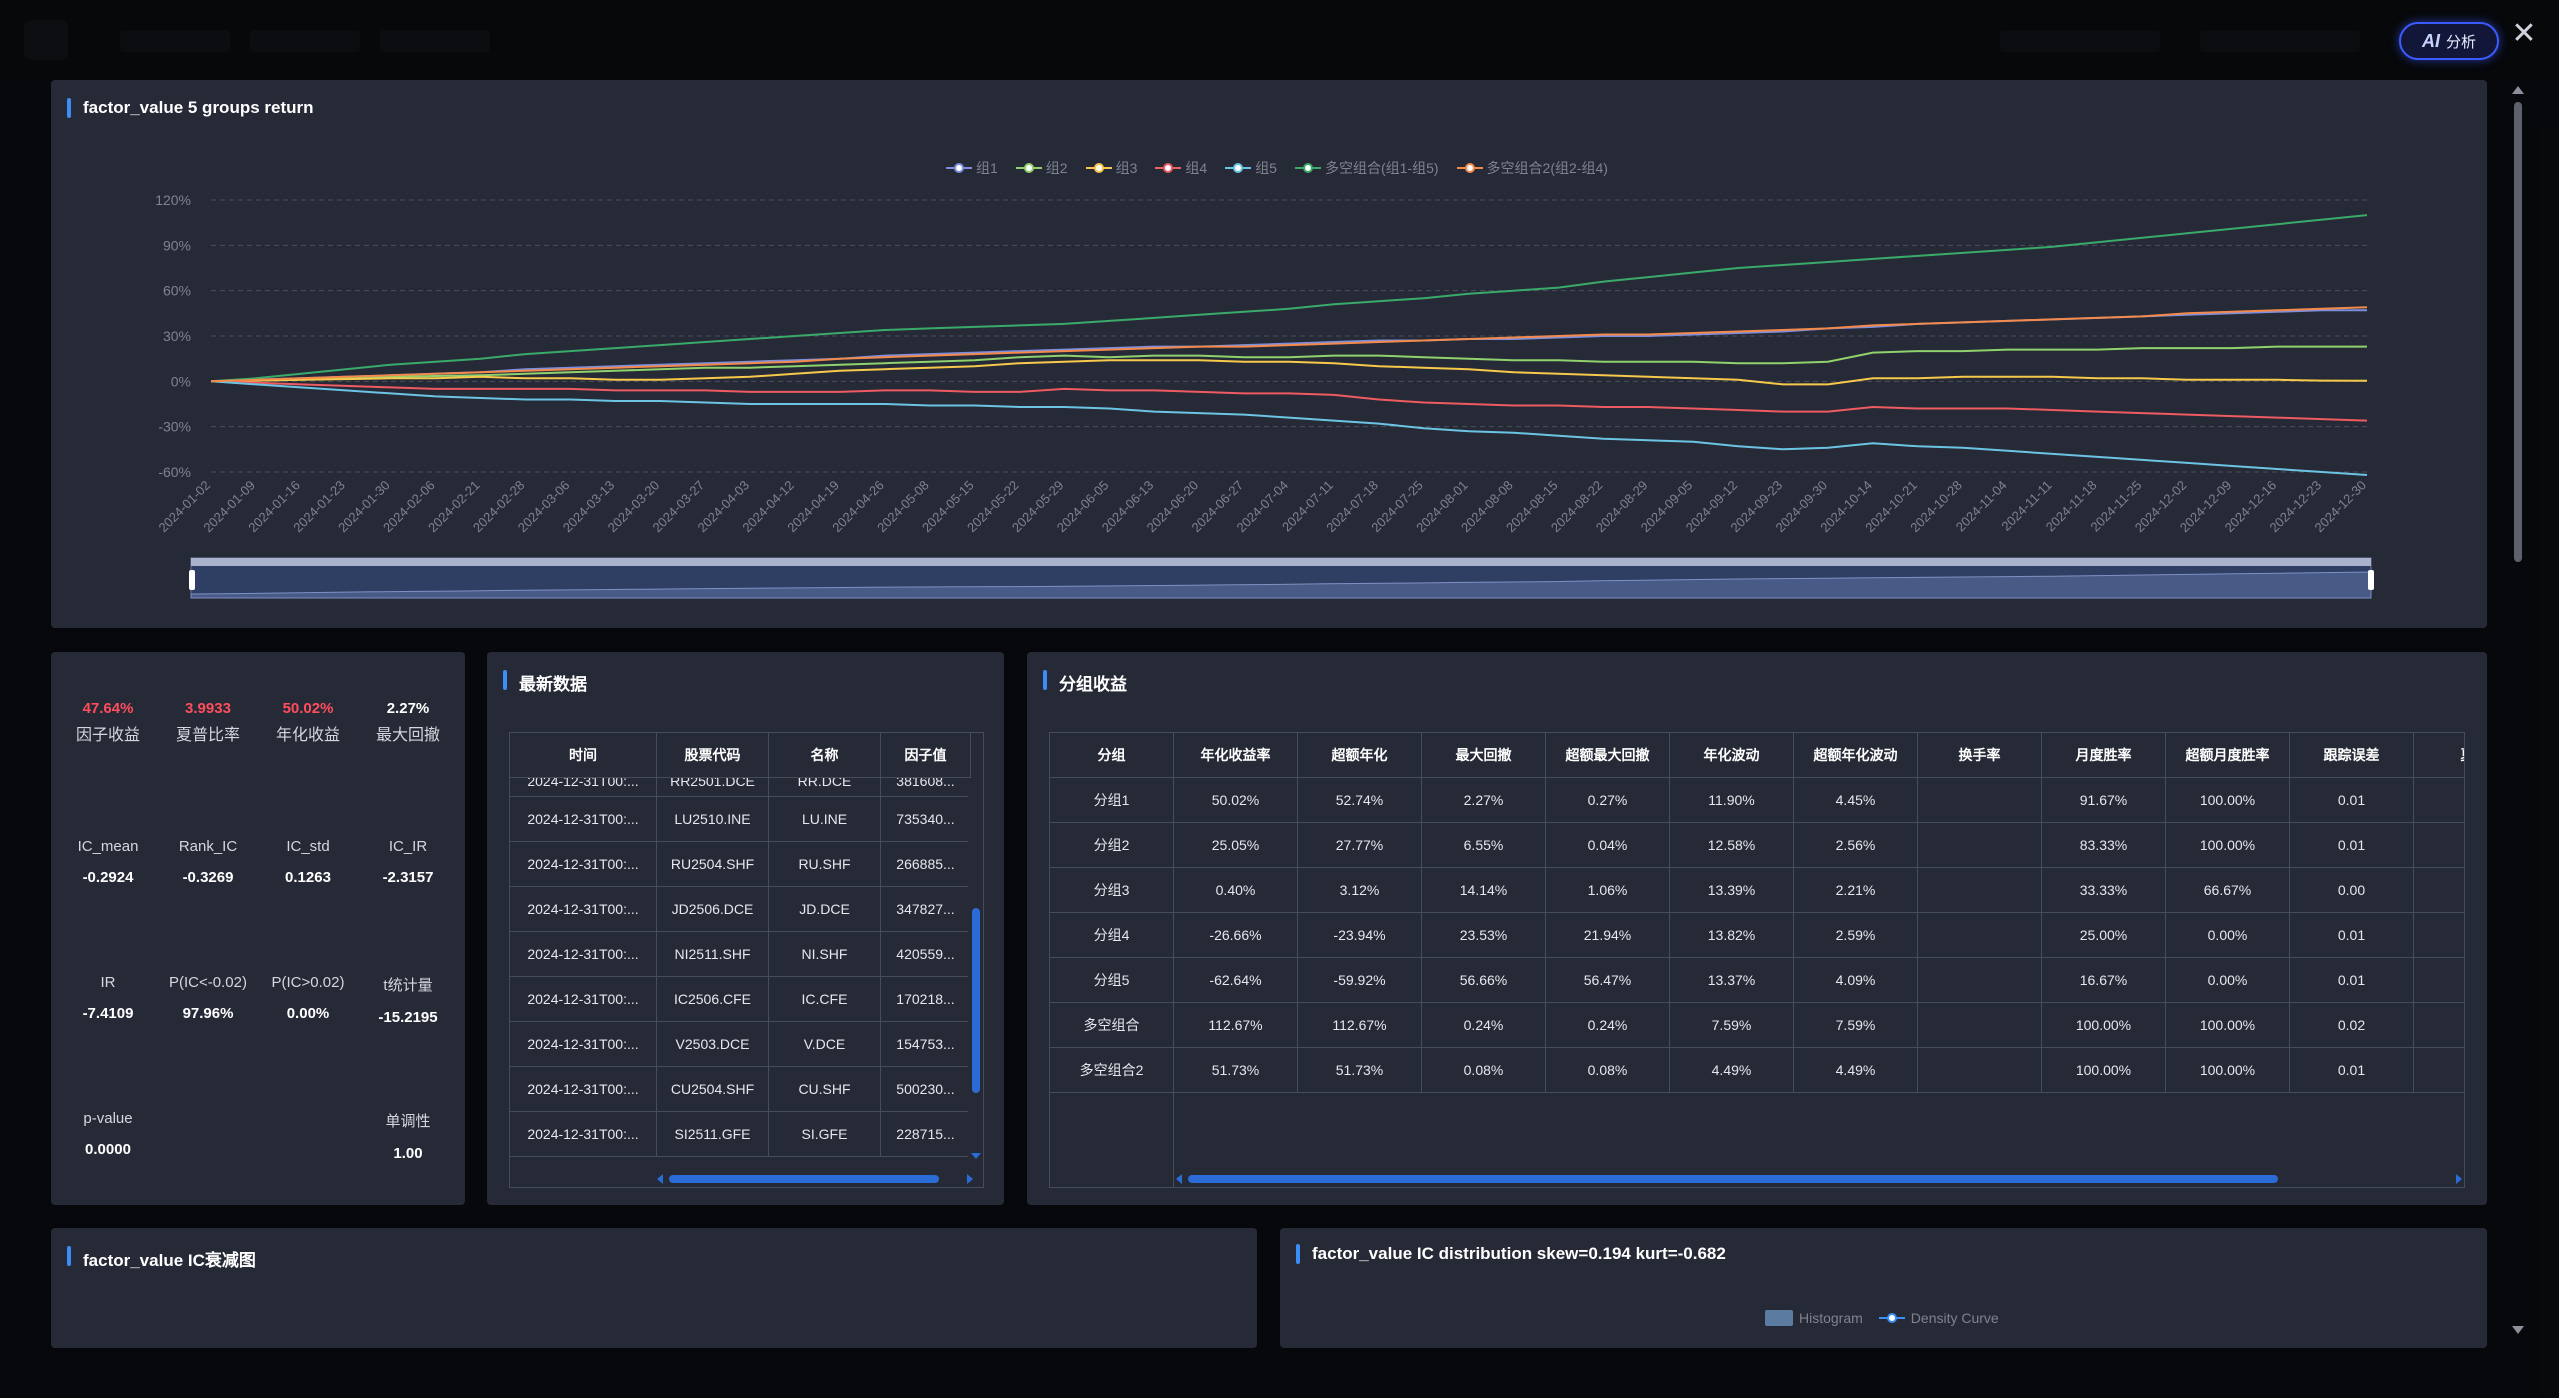  Describe the element at coordinates (1483, 755) in the screenshot. I see `column-header: 最大回撤` at that location.